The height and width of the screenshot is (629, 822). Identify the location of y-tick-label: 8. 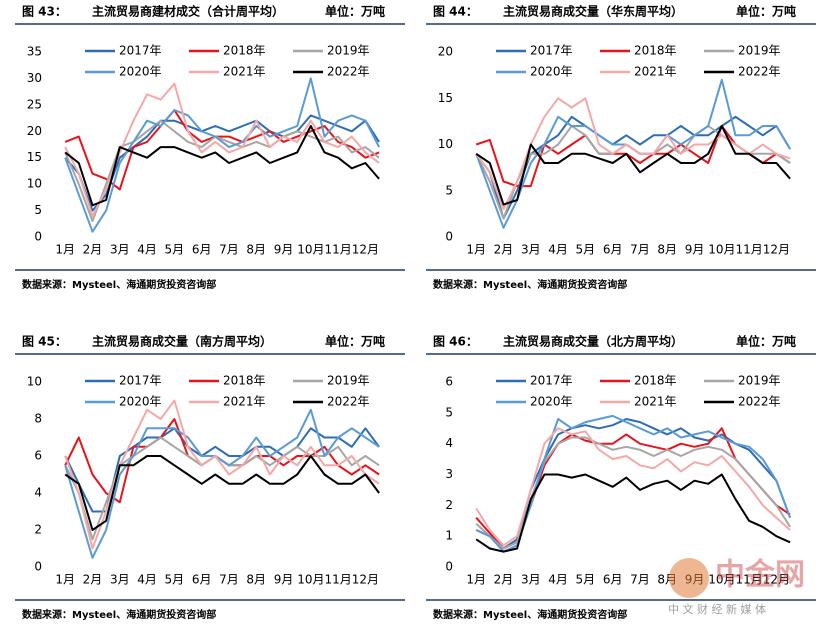
(38, 419).